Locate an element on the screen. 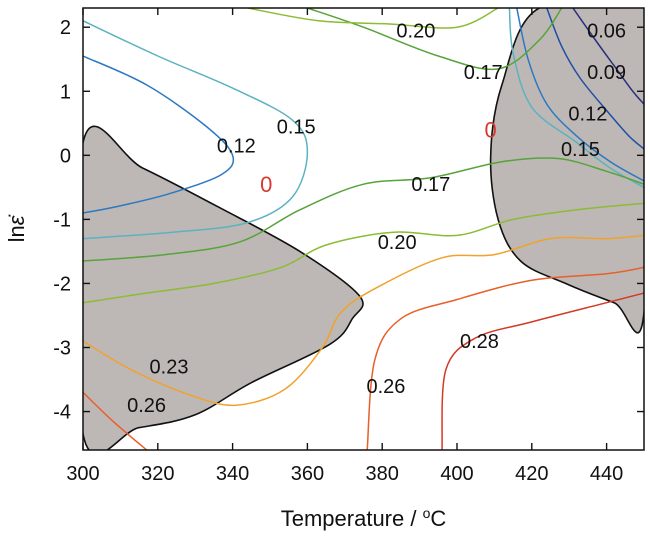 The image size is (650, 540). y-axis-title-main: ln is located at coordinates (16, 233).